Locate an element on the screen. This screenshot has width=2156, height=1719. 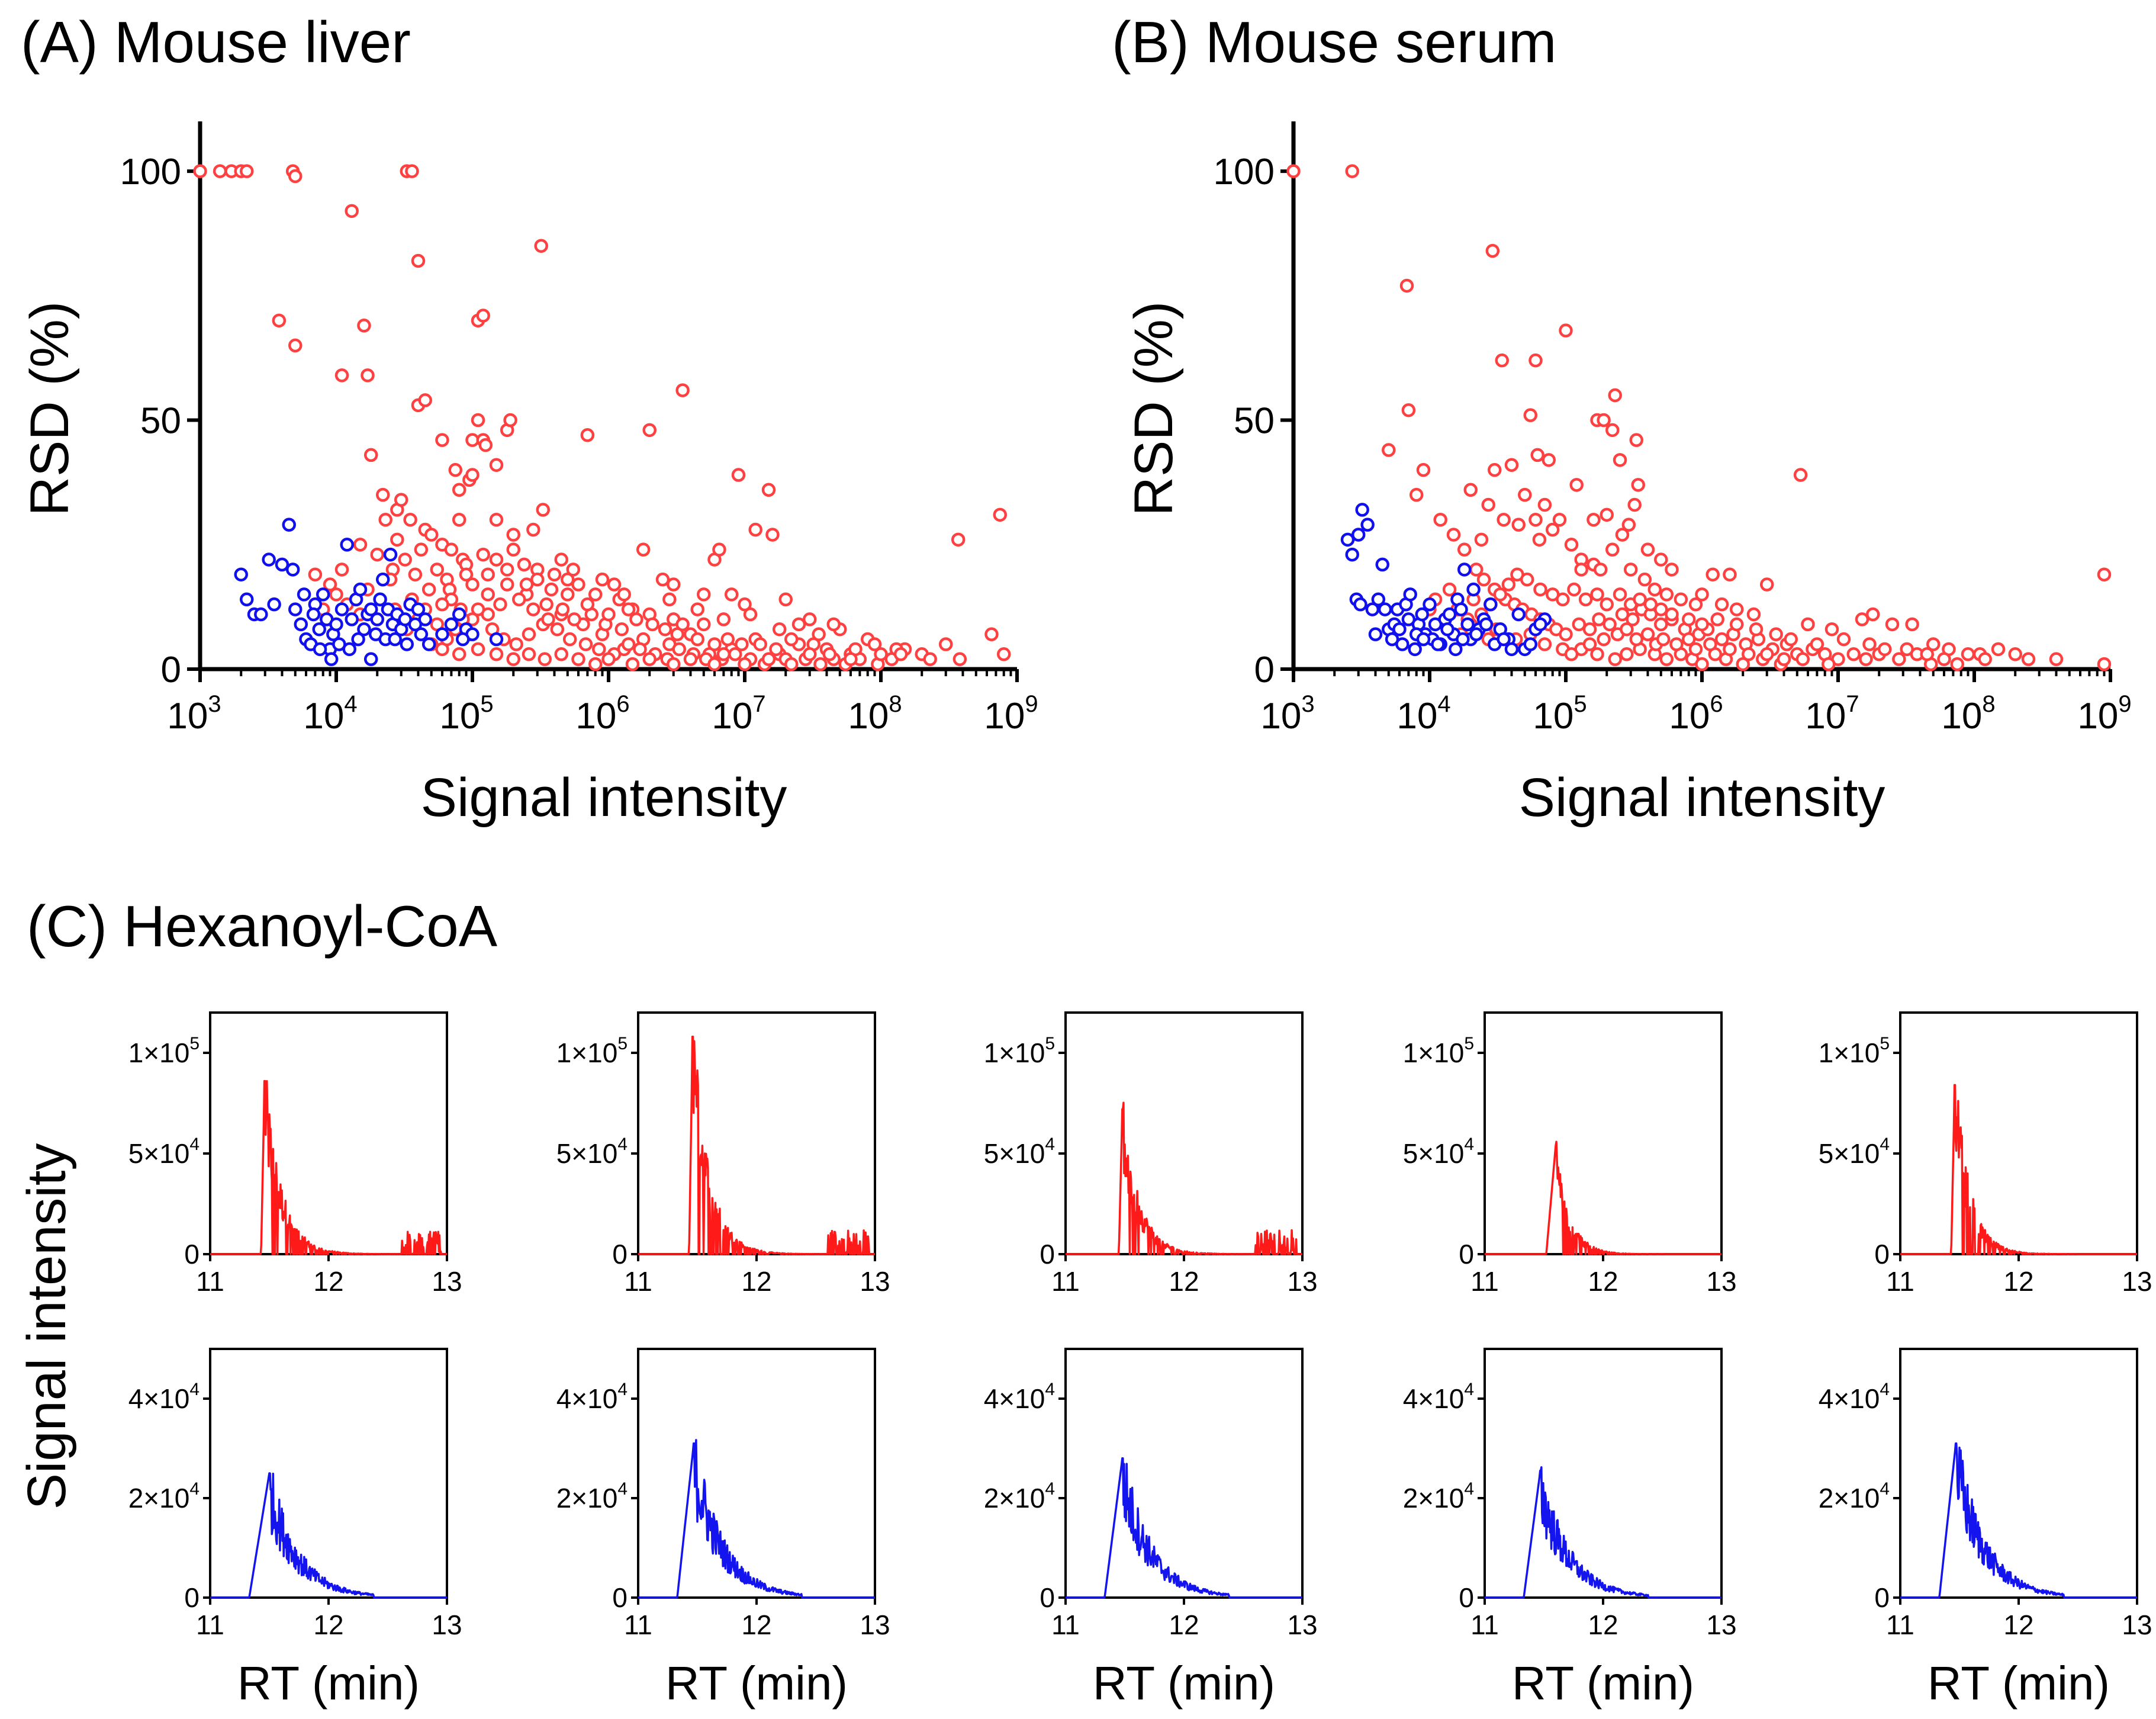
tick-exponent: 4 is located at coordinates (1050, 1144).